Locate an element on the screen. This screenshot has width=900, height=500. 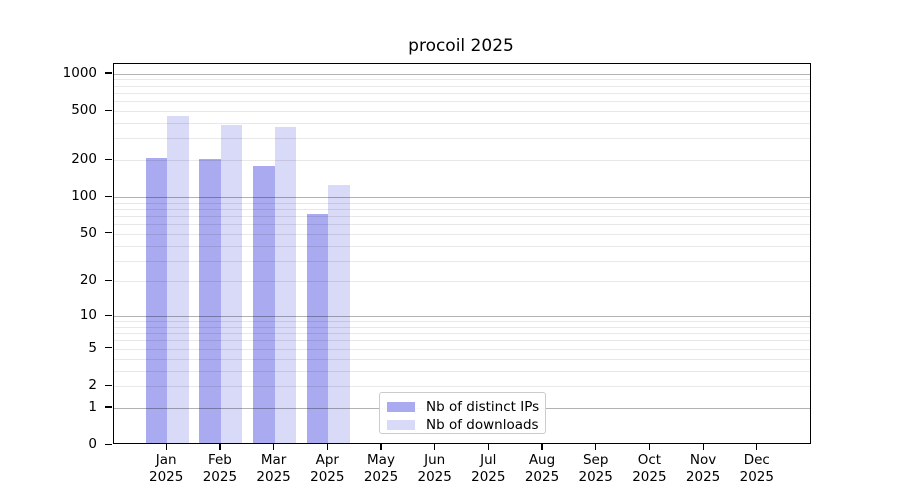
legend-label: Nb of distinct IPs is located at coordinates (483, 406).